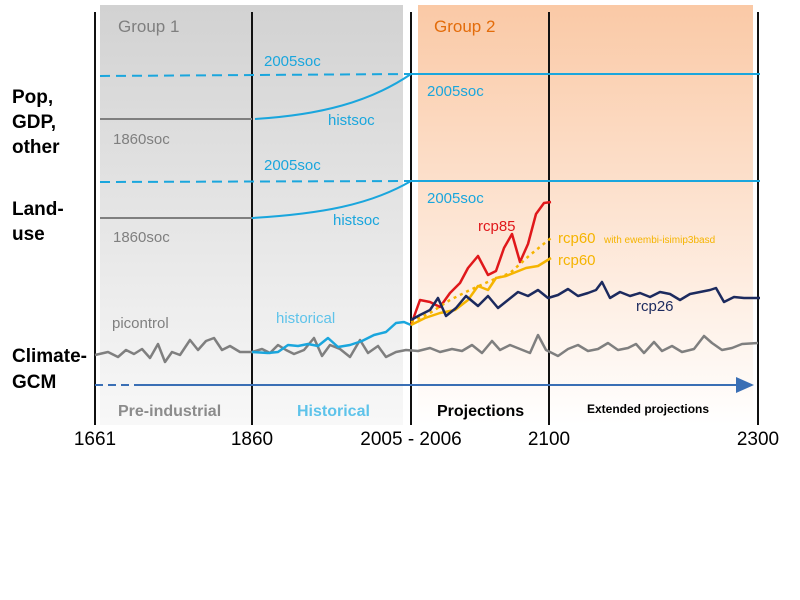 The width and height of the screenshot is (800, 600). Describe the element at coordinates (95, 439) in the screenshot. I see `year-1661: 1661` at that location.